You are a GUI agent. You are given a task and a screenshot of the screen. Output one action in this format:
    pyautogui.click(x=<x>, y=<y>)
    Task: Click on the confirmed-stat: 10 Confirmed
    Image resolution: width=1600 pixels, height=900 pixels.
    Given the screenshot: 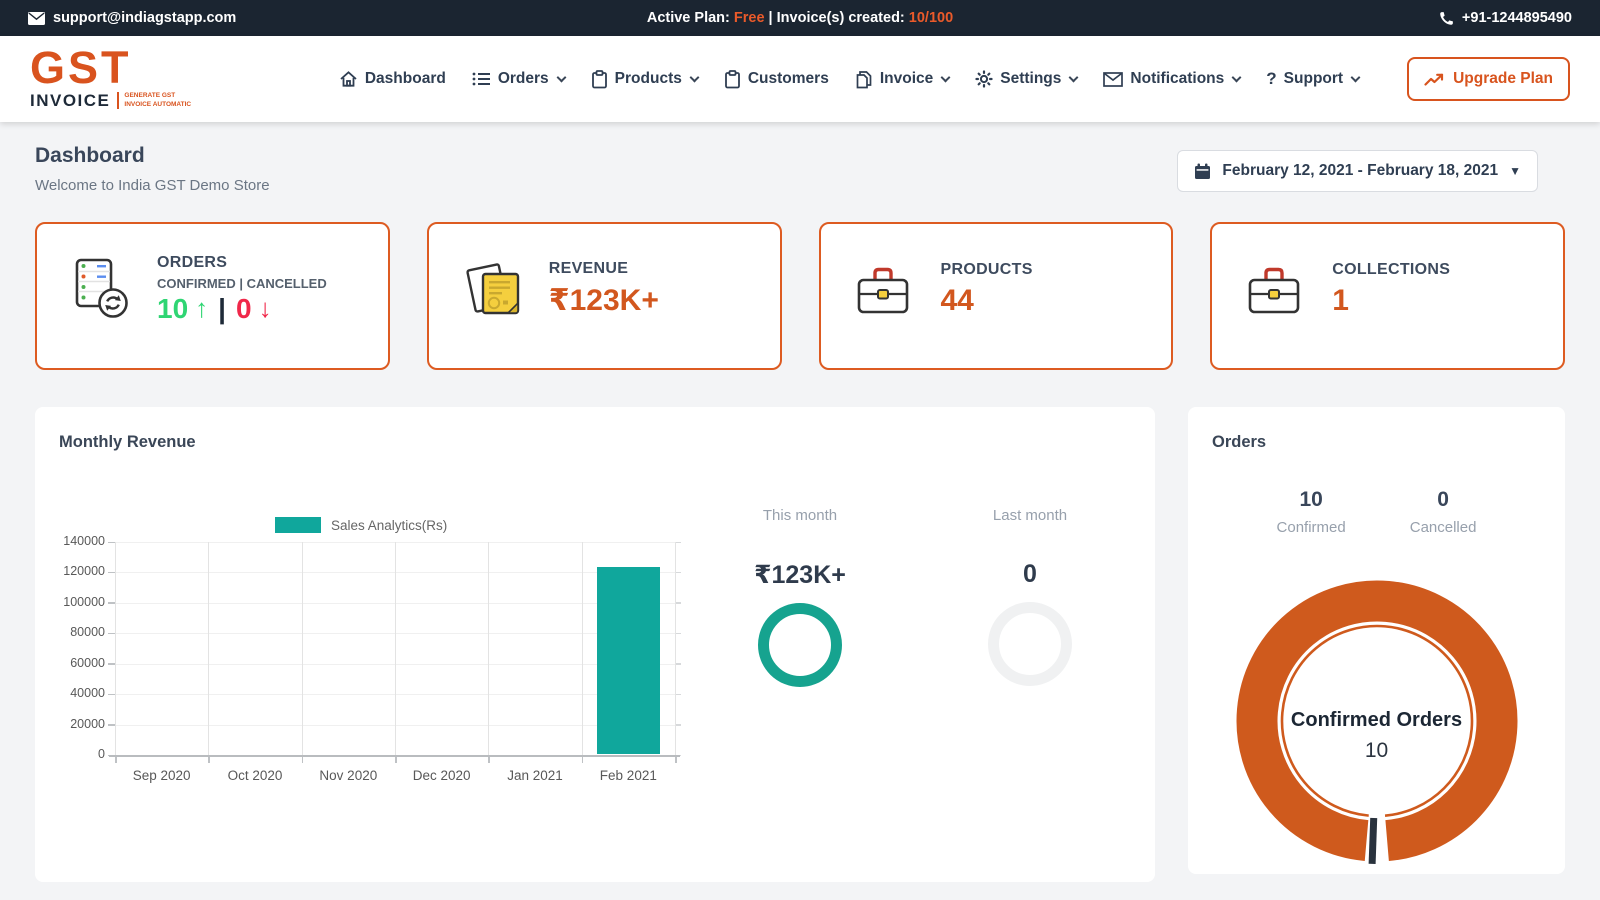 What is the action you would take?
    pyautogui.click(x=1311, y=512)
    